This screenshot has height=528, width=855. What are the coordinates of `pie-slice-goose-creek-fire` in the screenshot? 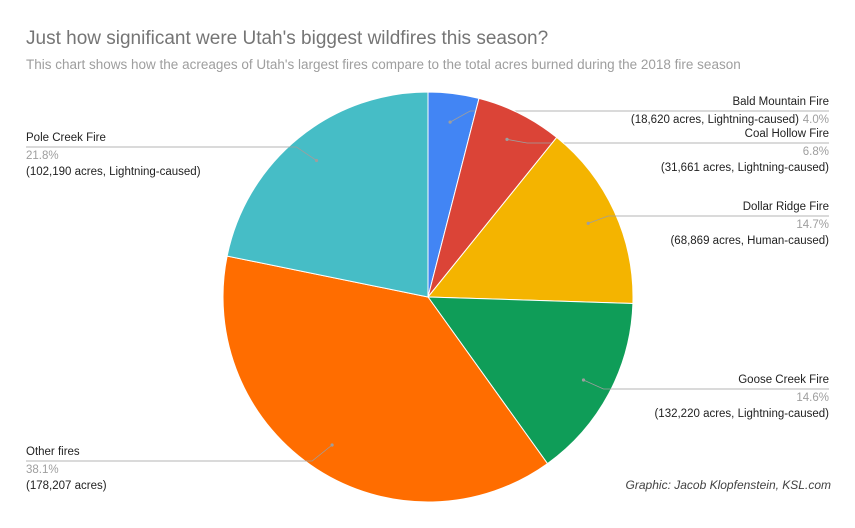 It's located at (530, 380).